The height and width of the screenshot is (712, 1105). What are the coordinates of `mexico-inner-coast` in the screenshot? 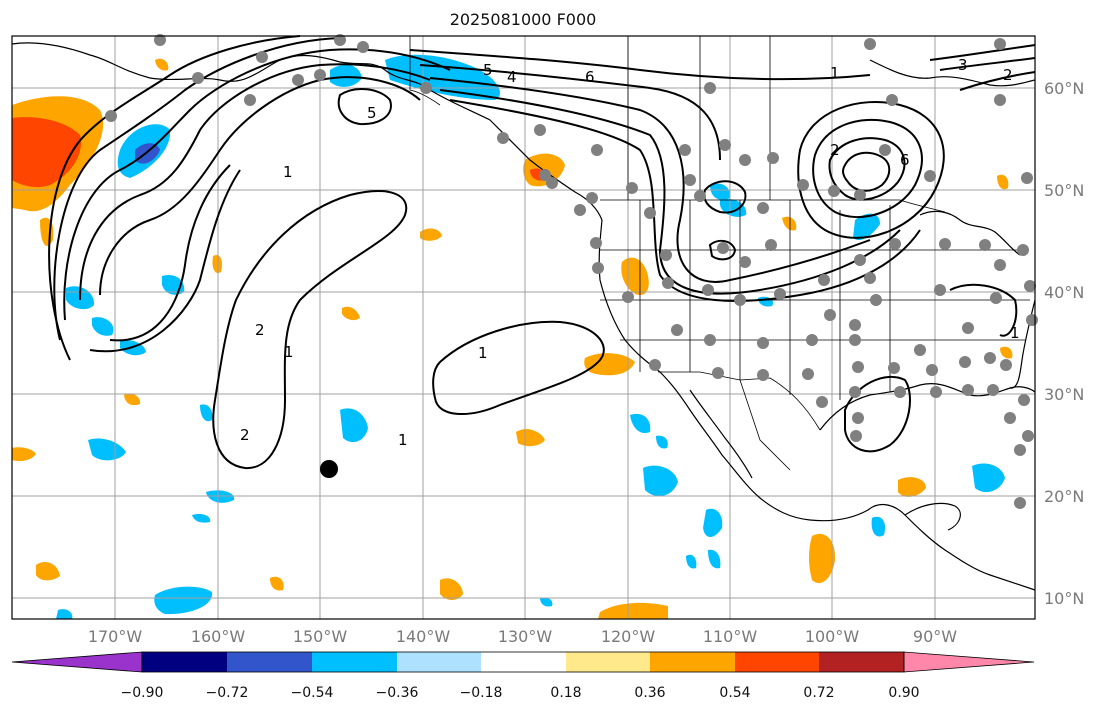 It's located at (721, 434).